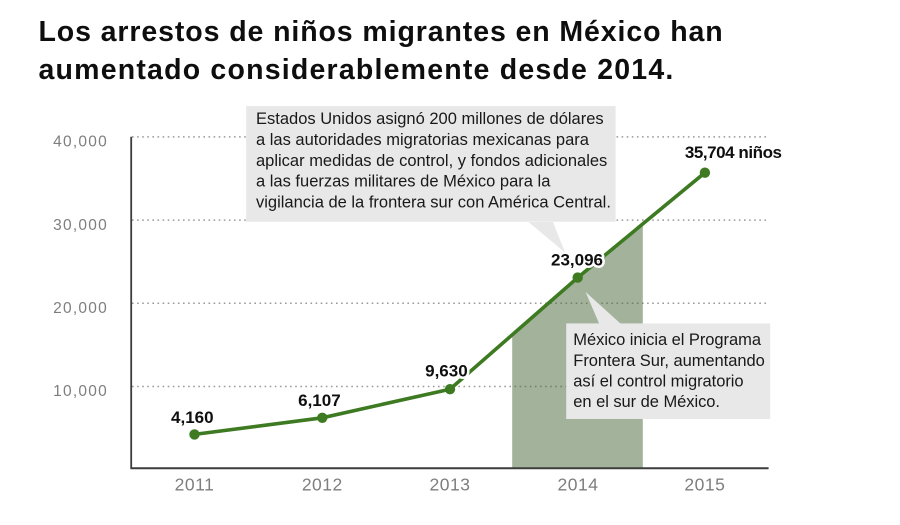 This screenshot has height=525, width=900. What do you see at coordinates (322, 485) in the screenshot?
I see `svg-text: 2012` at bounding box center [322, 485].